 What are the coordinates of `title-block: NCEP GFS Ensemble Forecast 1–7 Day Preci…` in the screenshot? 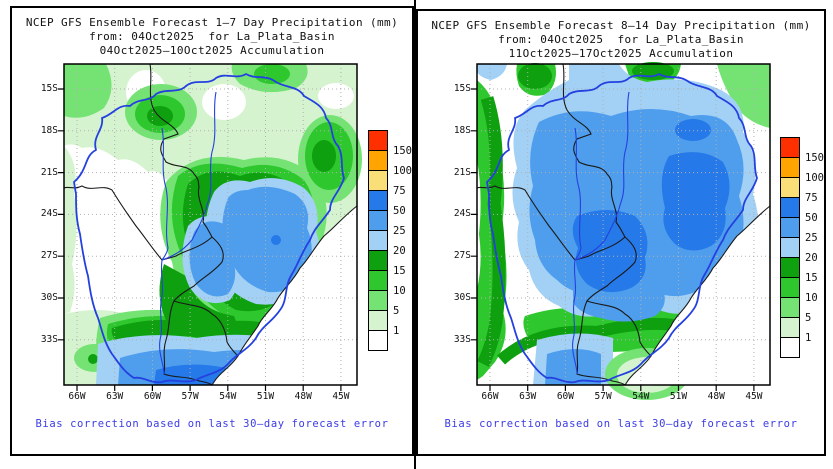 It's located at (212, 37).